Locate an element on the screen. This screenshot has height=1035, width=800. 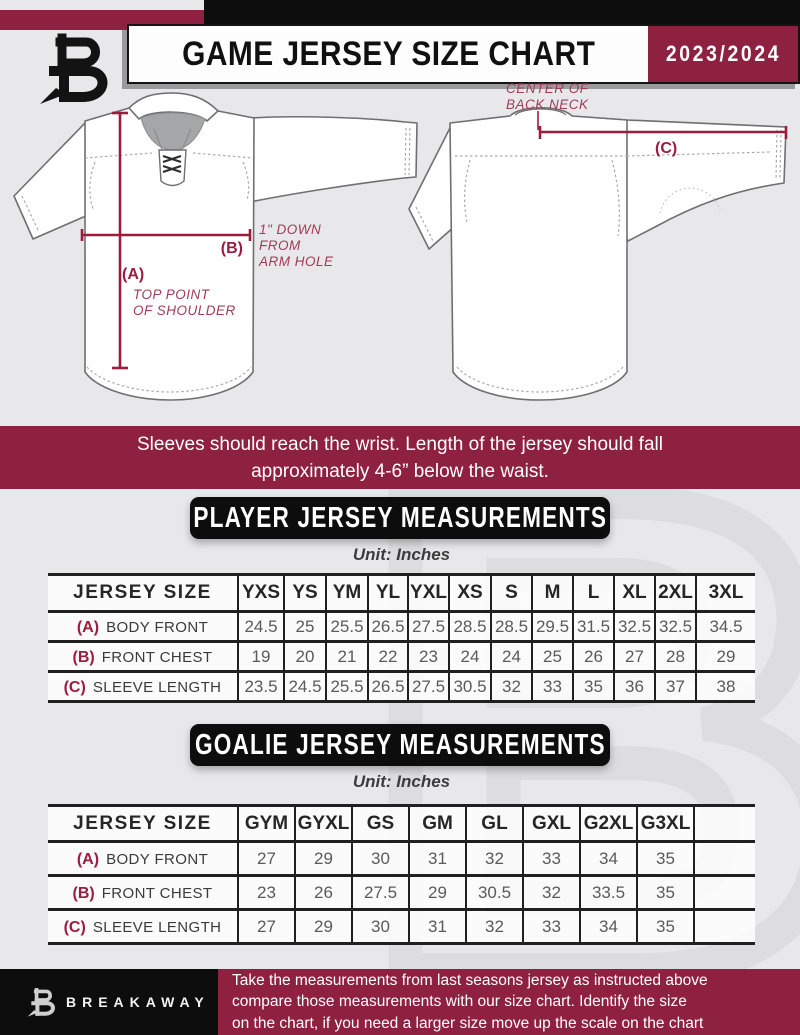
season-badge: 2023/2024 is located at coordinates (723, 54).